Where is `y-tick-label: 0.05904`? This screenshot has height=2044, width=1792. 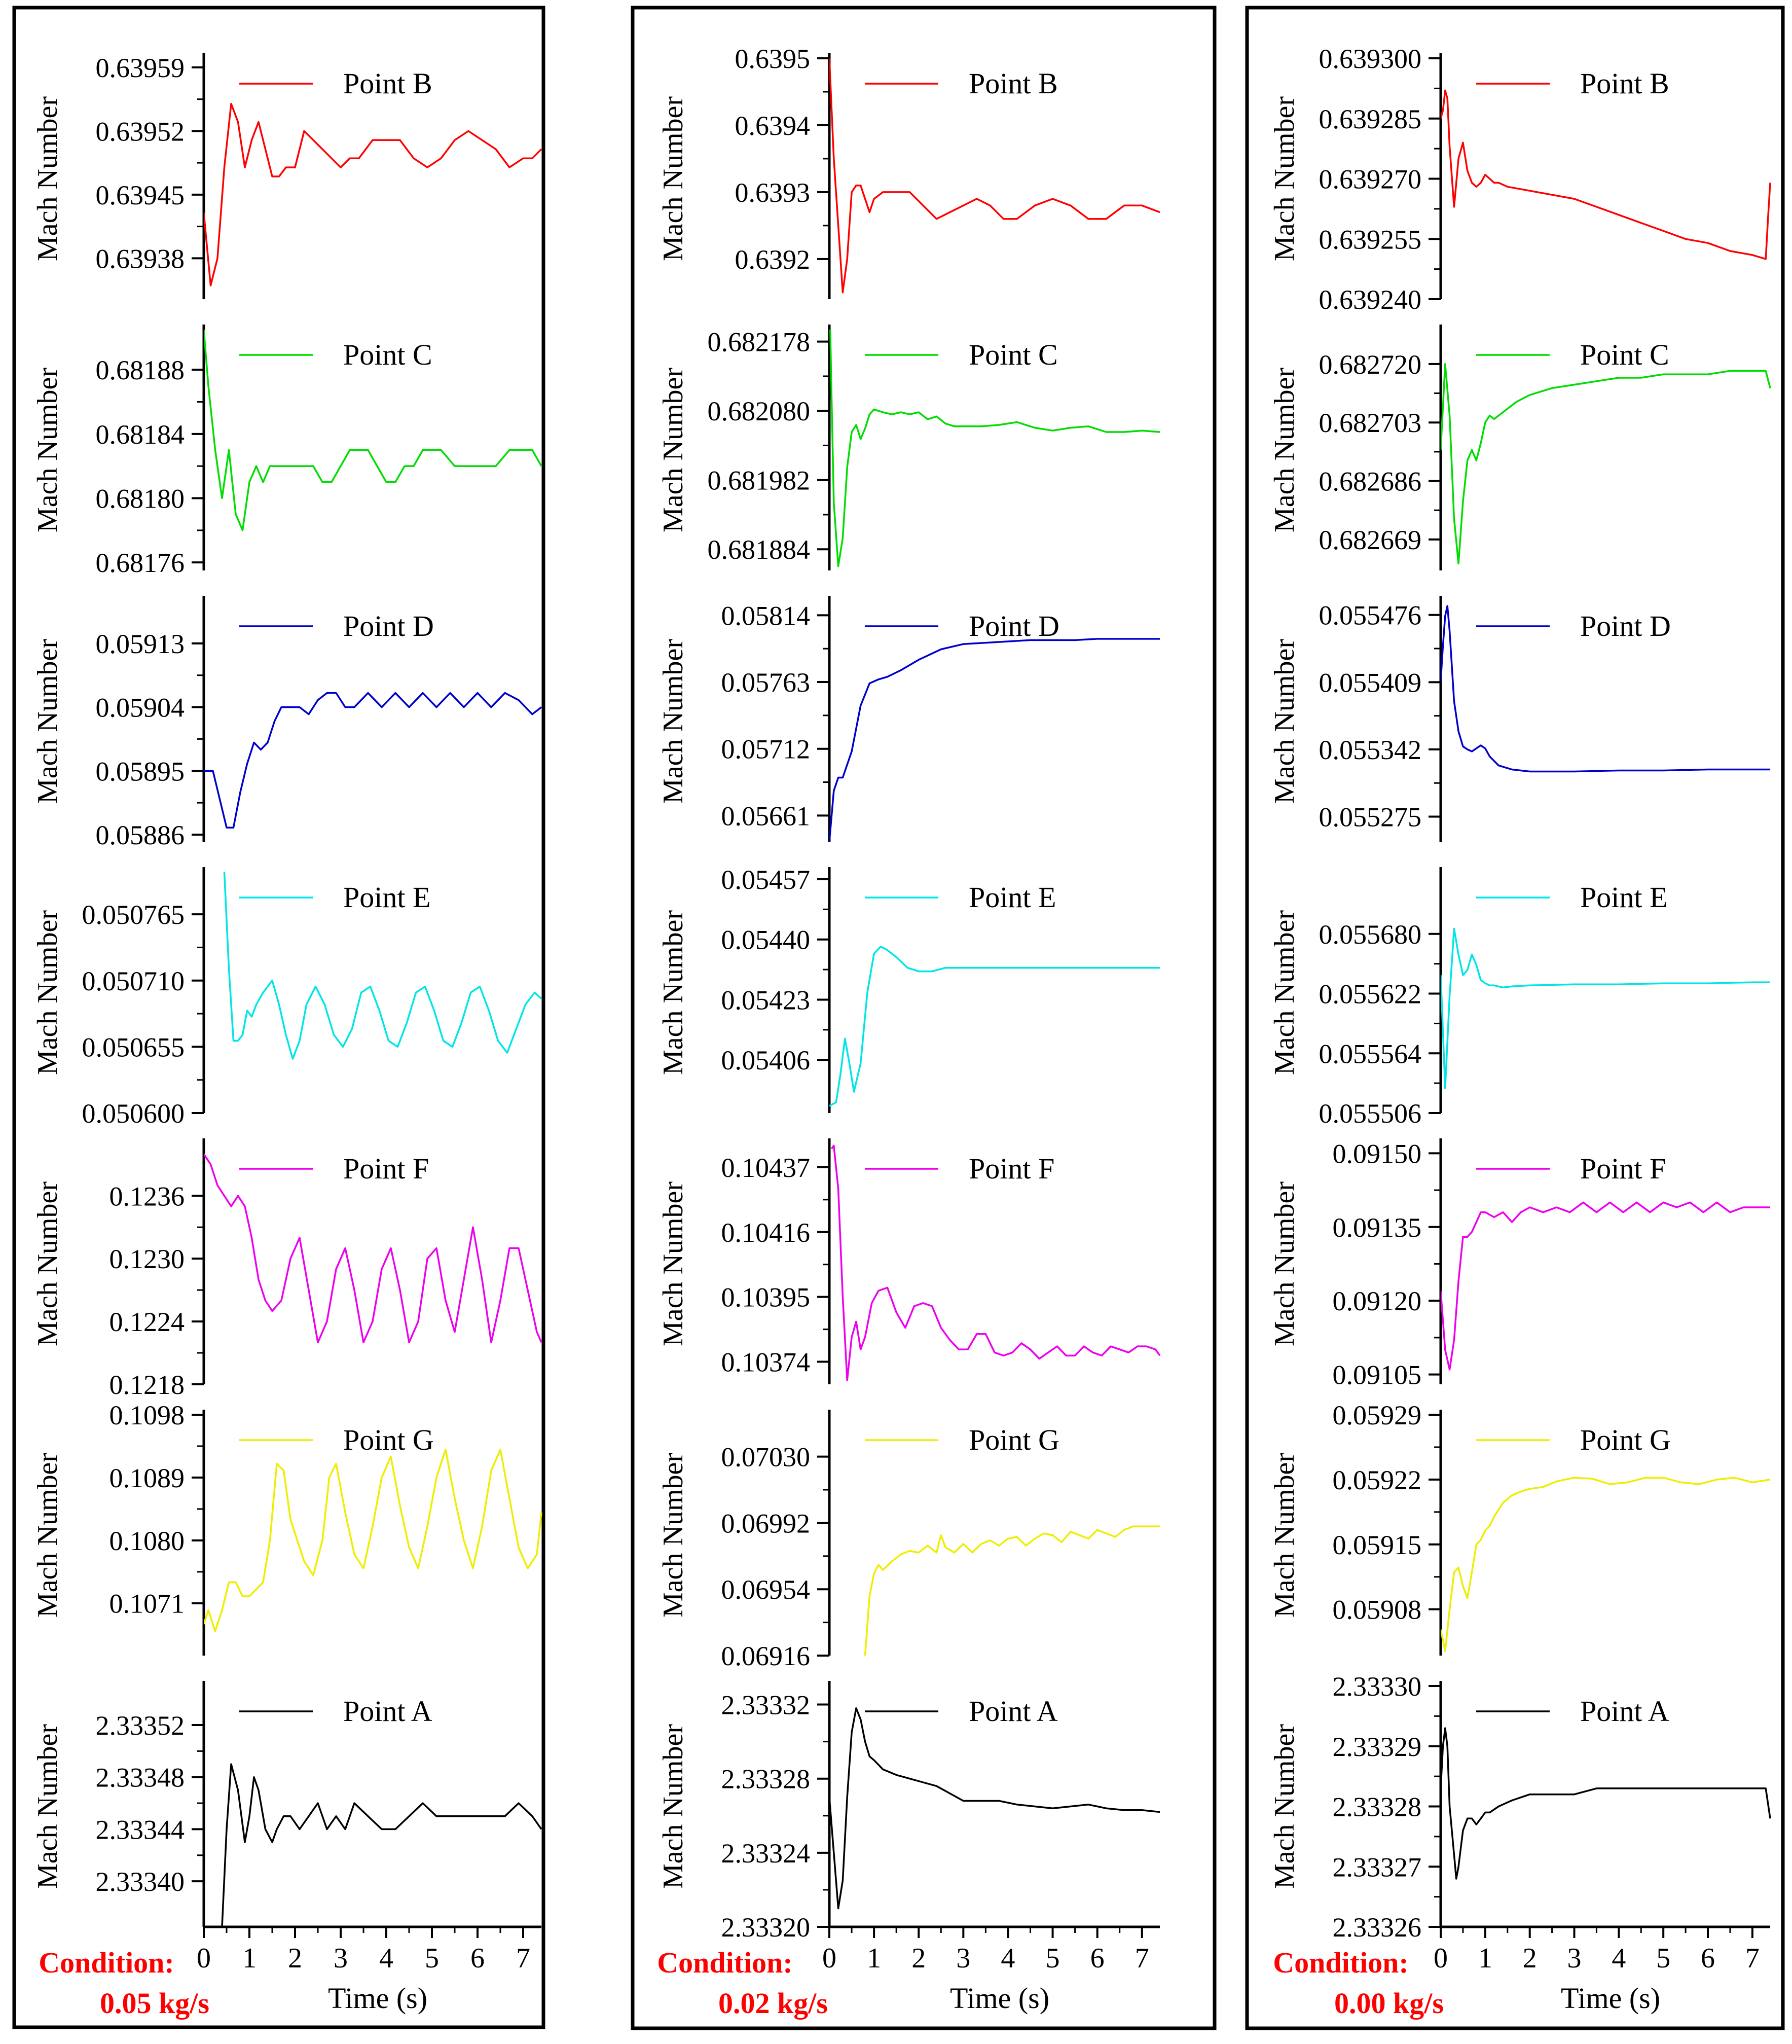
y-tick-label: 0.05904 is located at coordinates (140, 708).